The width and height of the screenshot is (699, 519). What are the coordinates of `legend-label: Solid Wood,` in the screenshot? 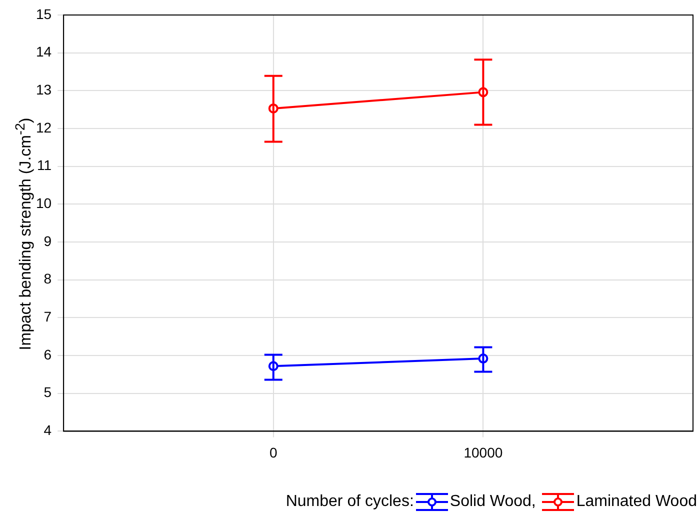 It's located at (493, 501).